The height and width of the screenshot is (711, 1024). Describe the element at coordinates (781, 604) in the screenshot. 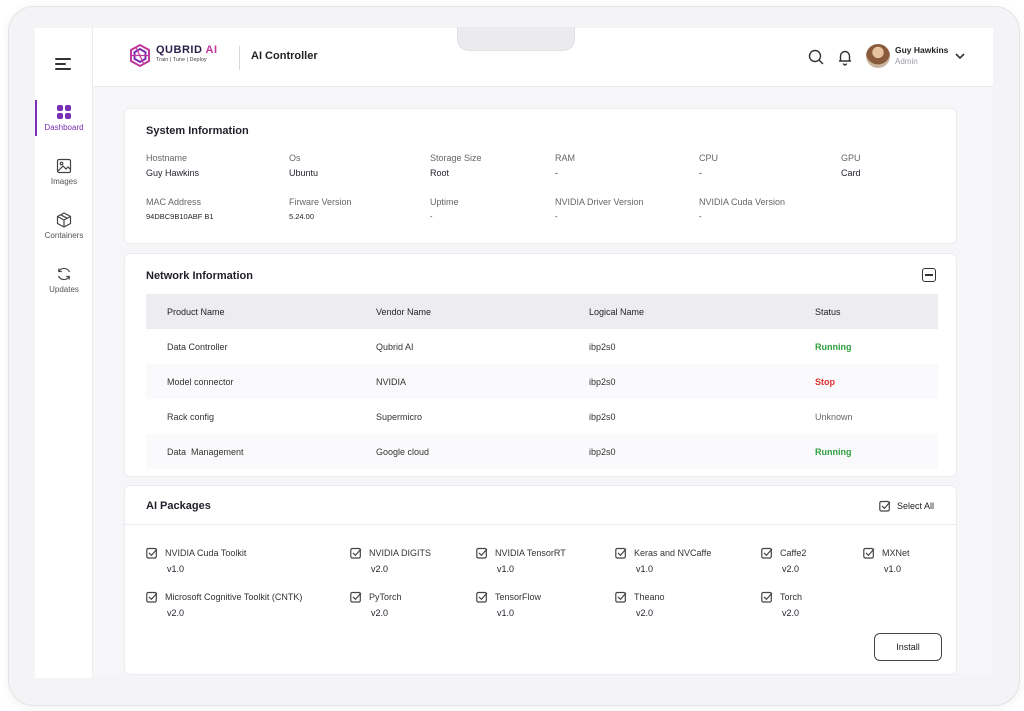

I see `package-item: Torch v2.0` at that location.